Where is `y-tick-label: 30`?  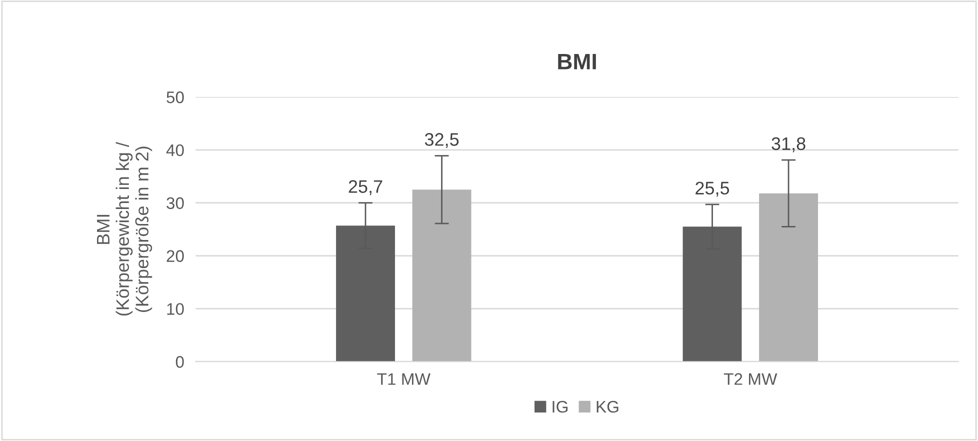 y-tick-label: 30 is located at coordinates (175, 203).